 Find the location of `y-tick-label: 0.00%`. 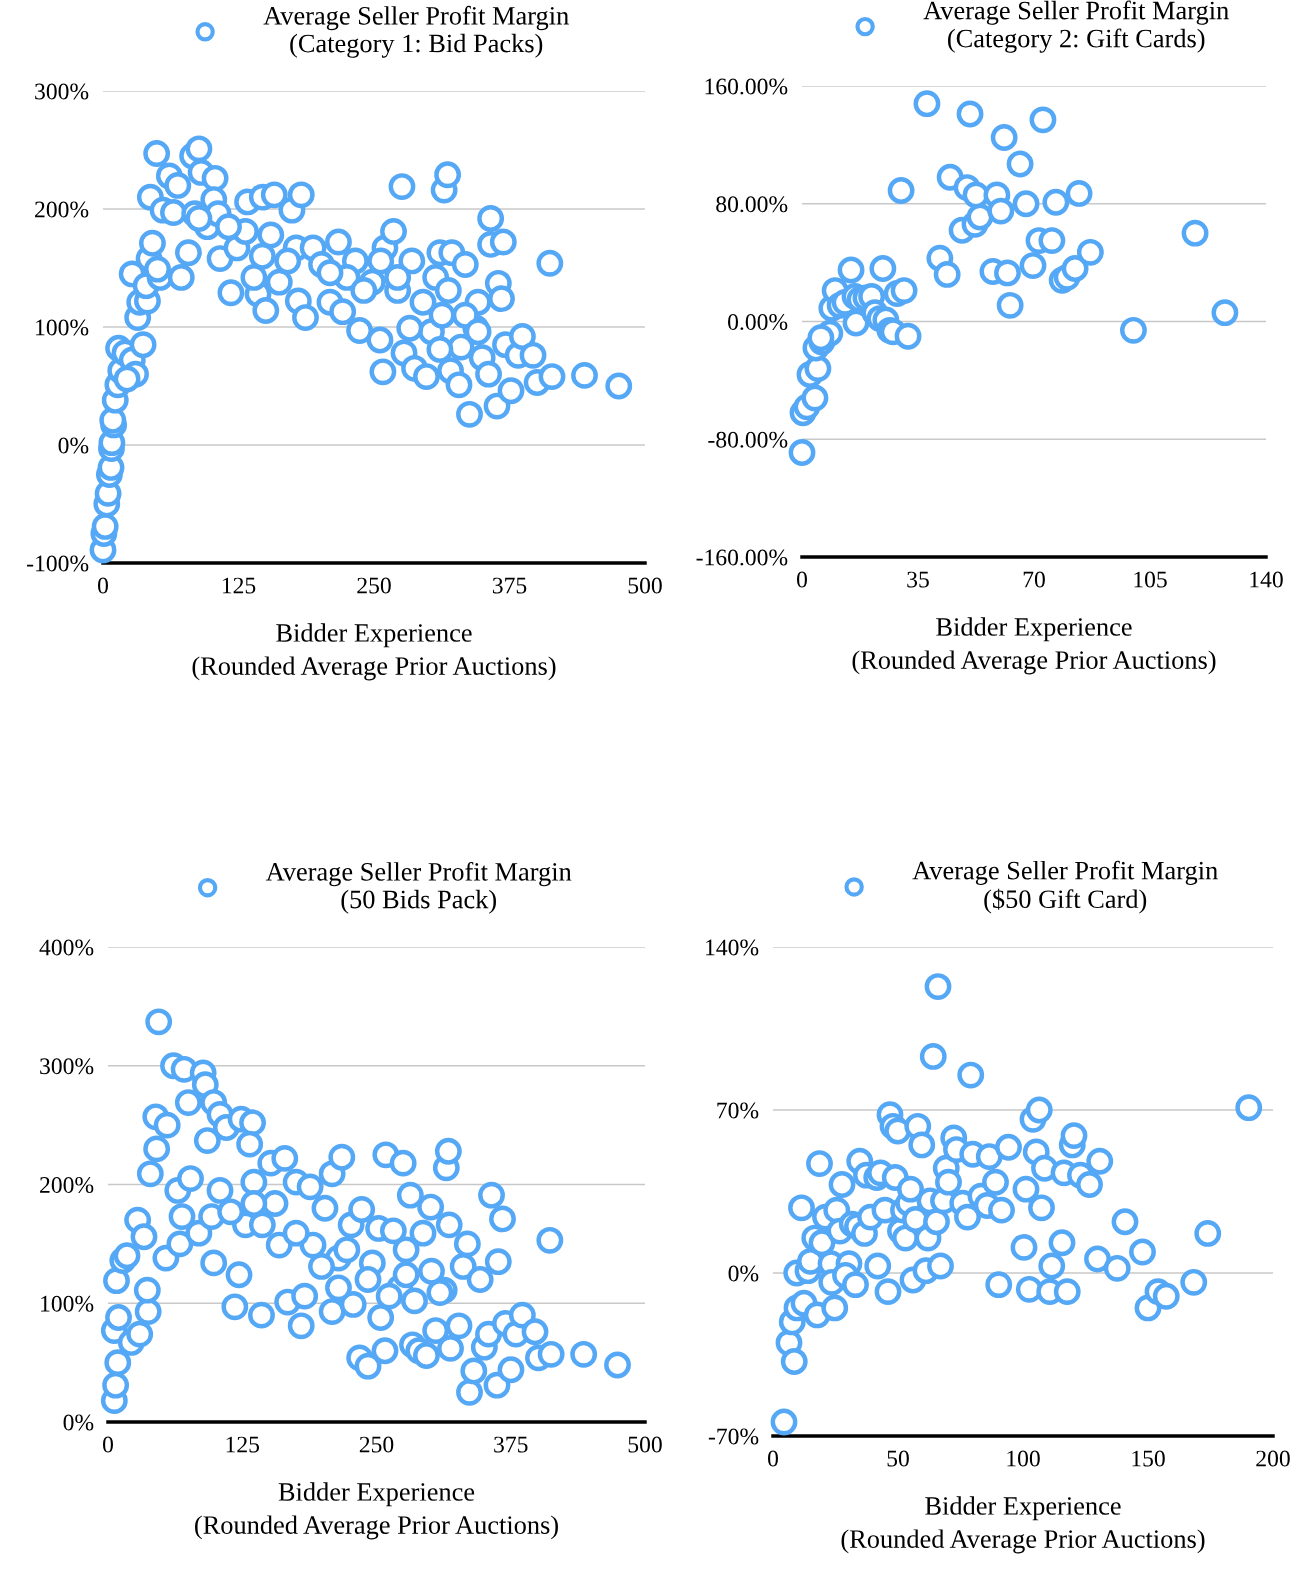

y-tick-label: 0.00% is located at coordinates (758, 322).